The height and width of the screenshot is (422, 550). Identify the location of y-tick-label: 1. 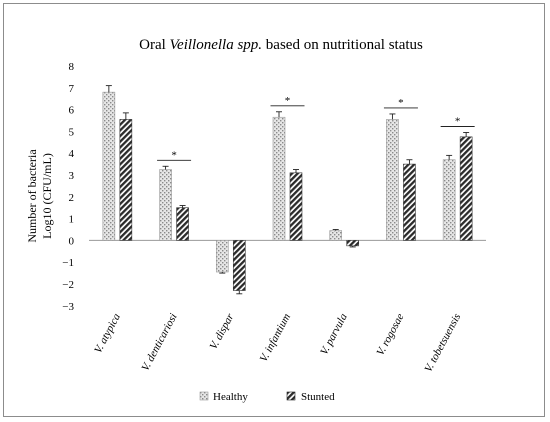
(72, 220).